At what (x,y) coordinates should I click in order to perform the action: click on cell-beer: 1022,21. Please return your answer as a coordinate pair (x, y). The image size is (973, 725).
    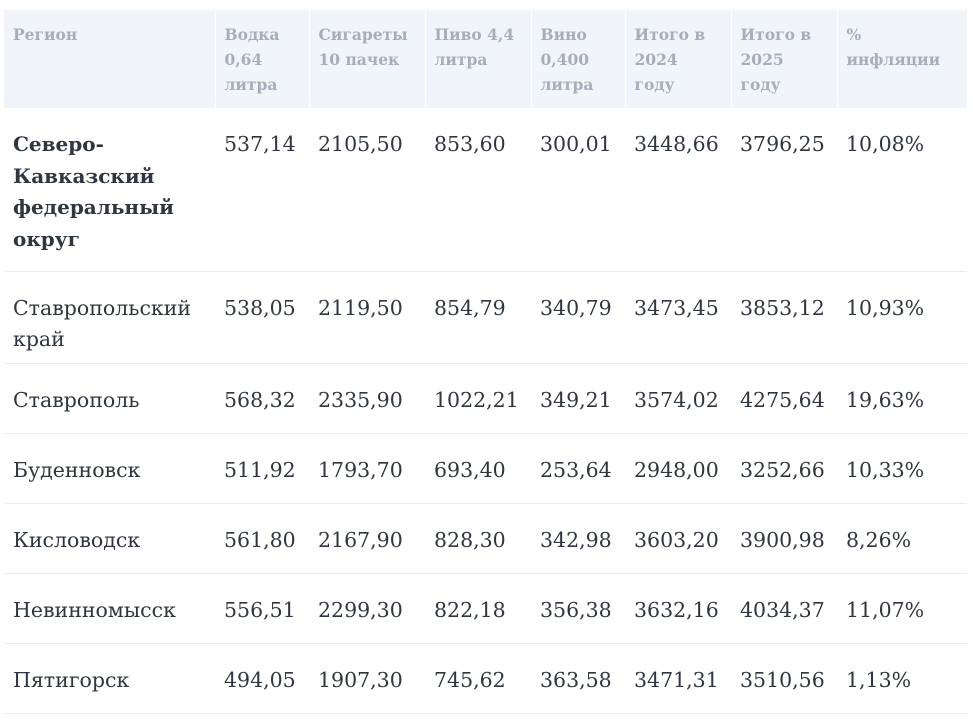
    Looking at the image, I should click on (478, 398).